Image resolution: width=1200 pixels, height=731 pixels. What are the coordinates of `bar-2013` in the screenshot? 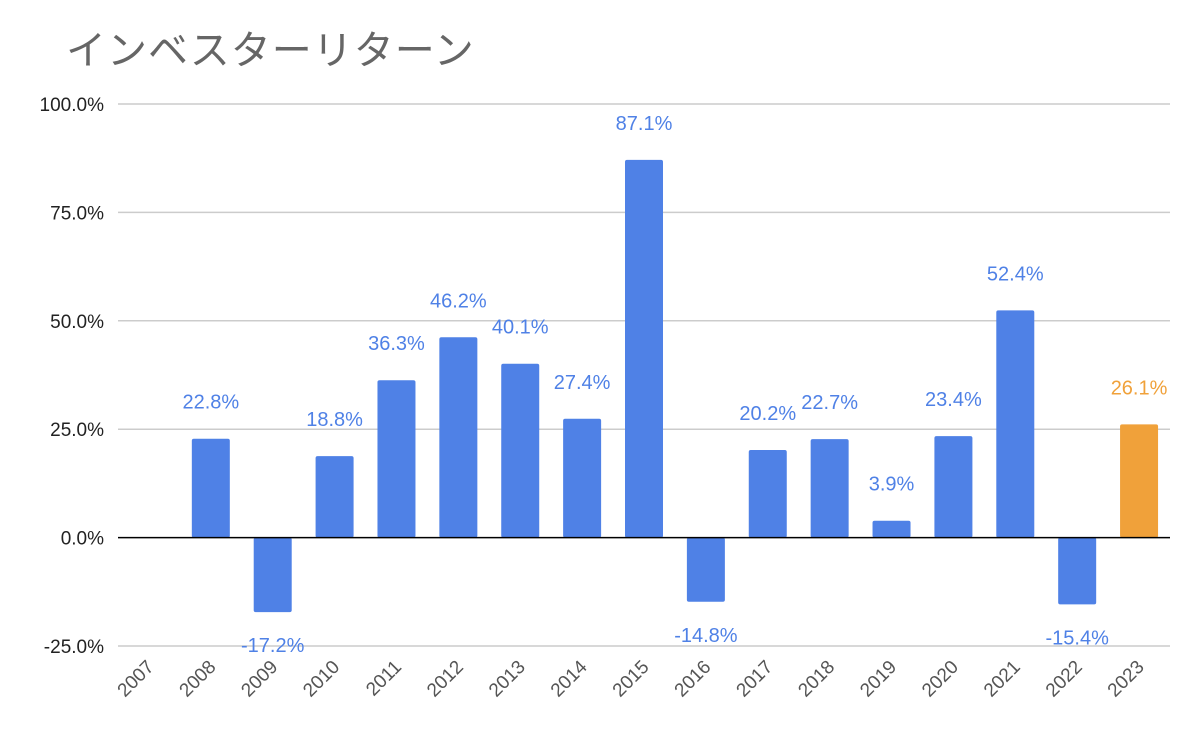 It's located at (520, 450).